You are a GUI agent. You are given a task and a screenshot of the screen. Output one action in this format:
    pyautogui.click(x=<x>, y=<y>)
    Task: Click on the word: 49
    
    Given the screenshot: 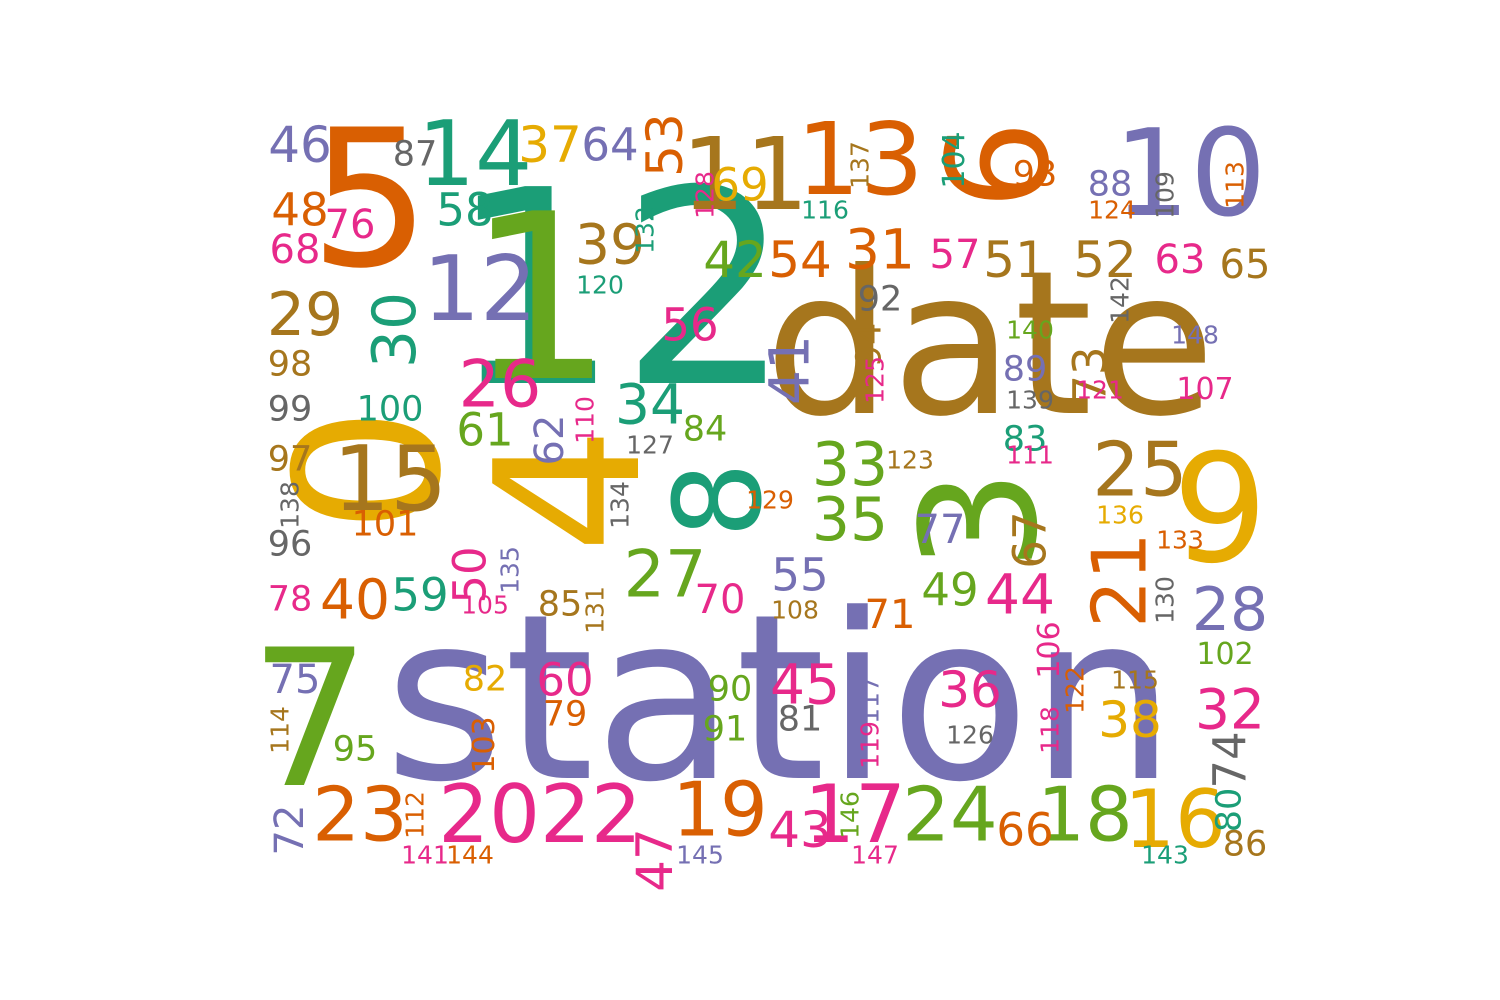 What is the action you would take?
    pyautogui.click(x=950, y=590)
    